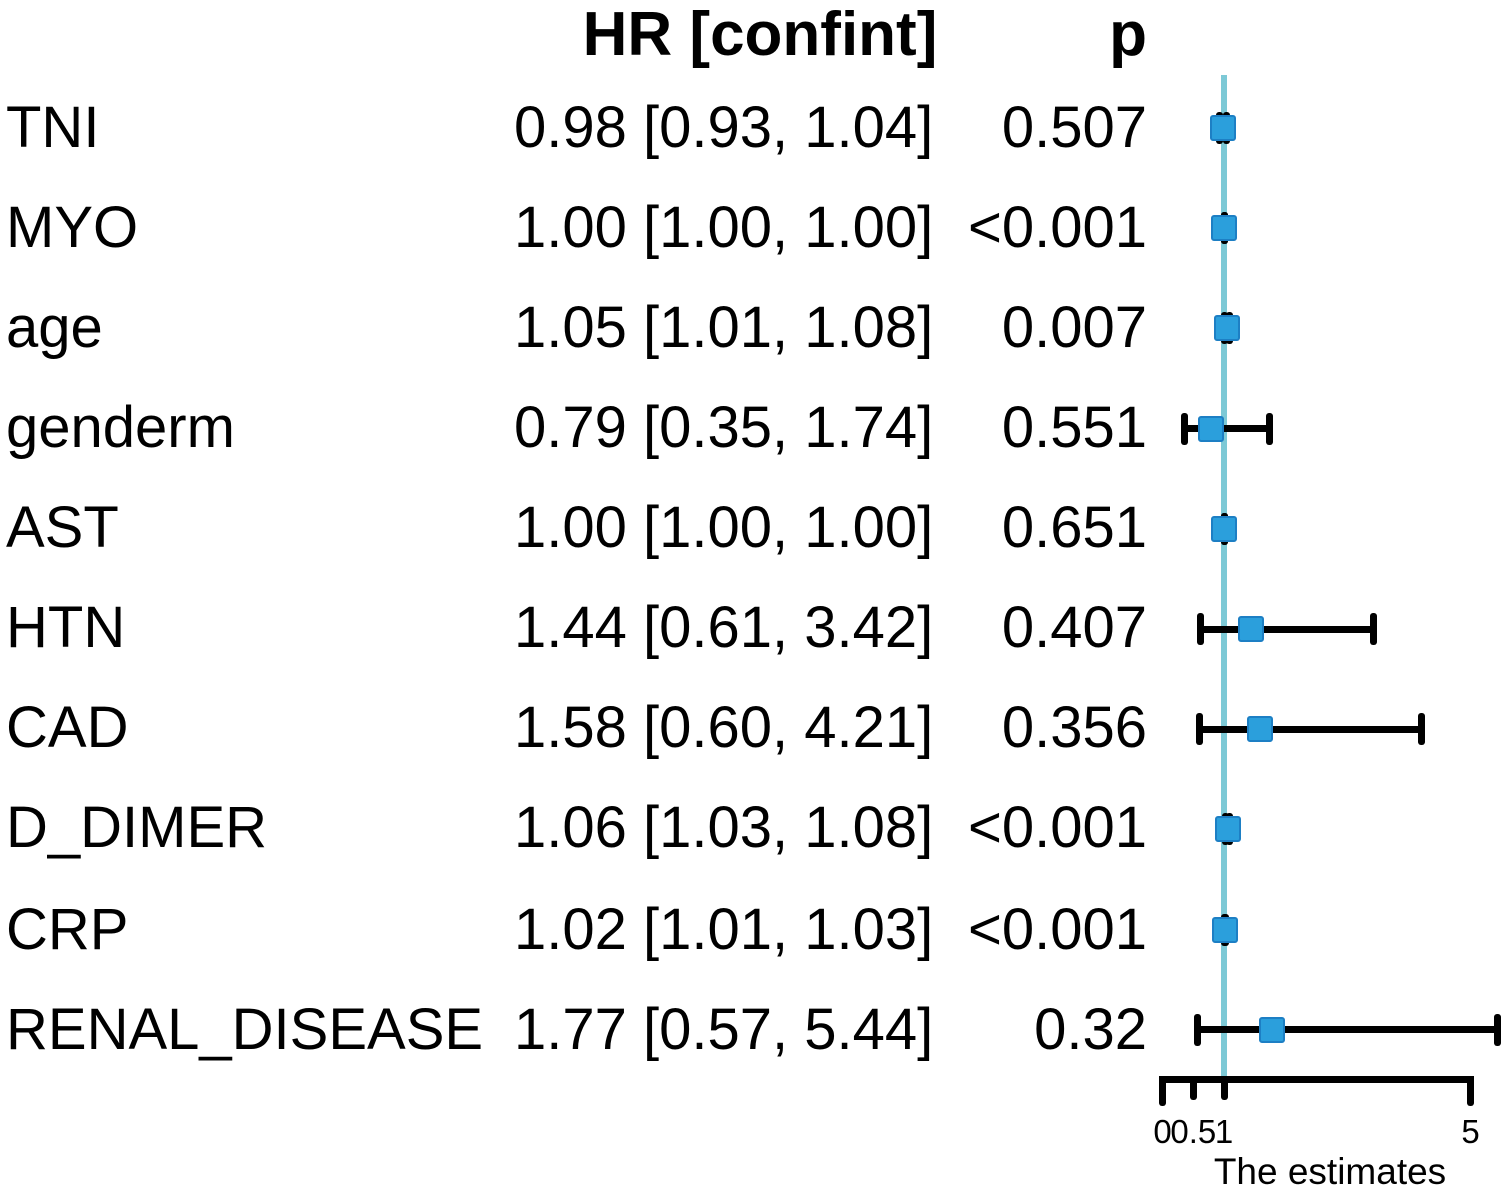  I want to click on table-row: TNI 0.98 [0.93, 1.04] 0.507, so click(753, 128).